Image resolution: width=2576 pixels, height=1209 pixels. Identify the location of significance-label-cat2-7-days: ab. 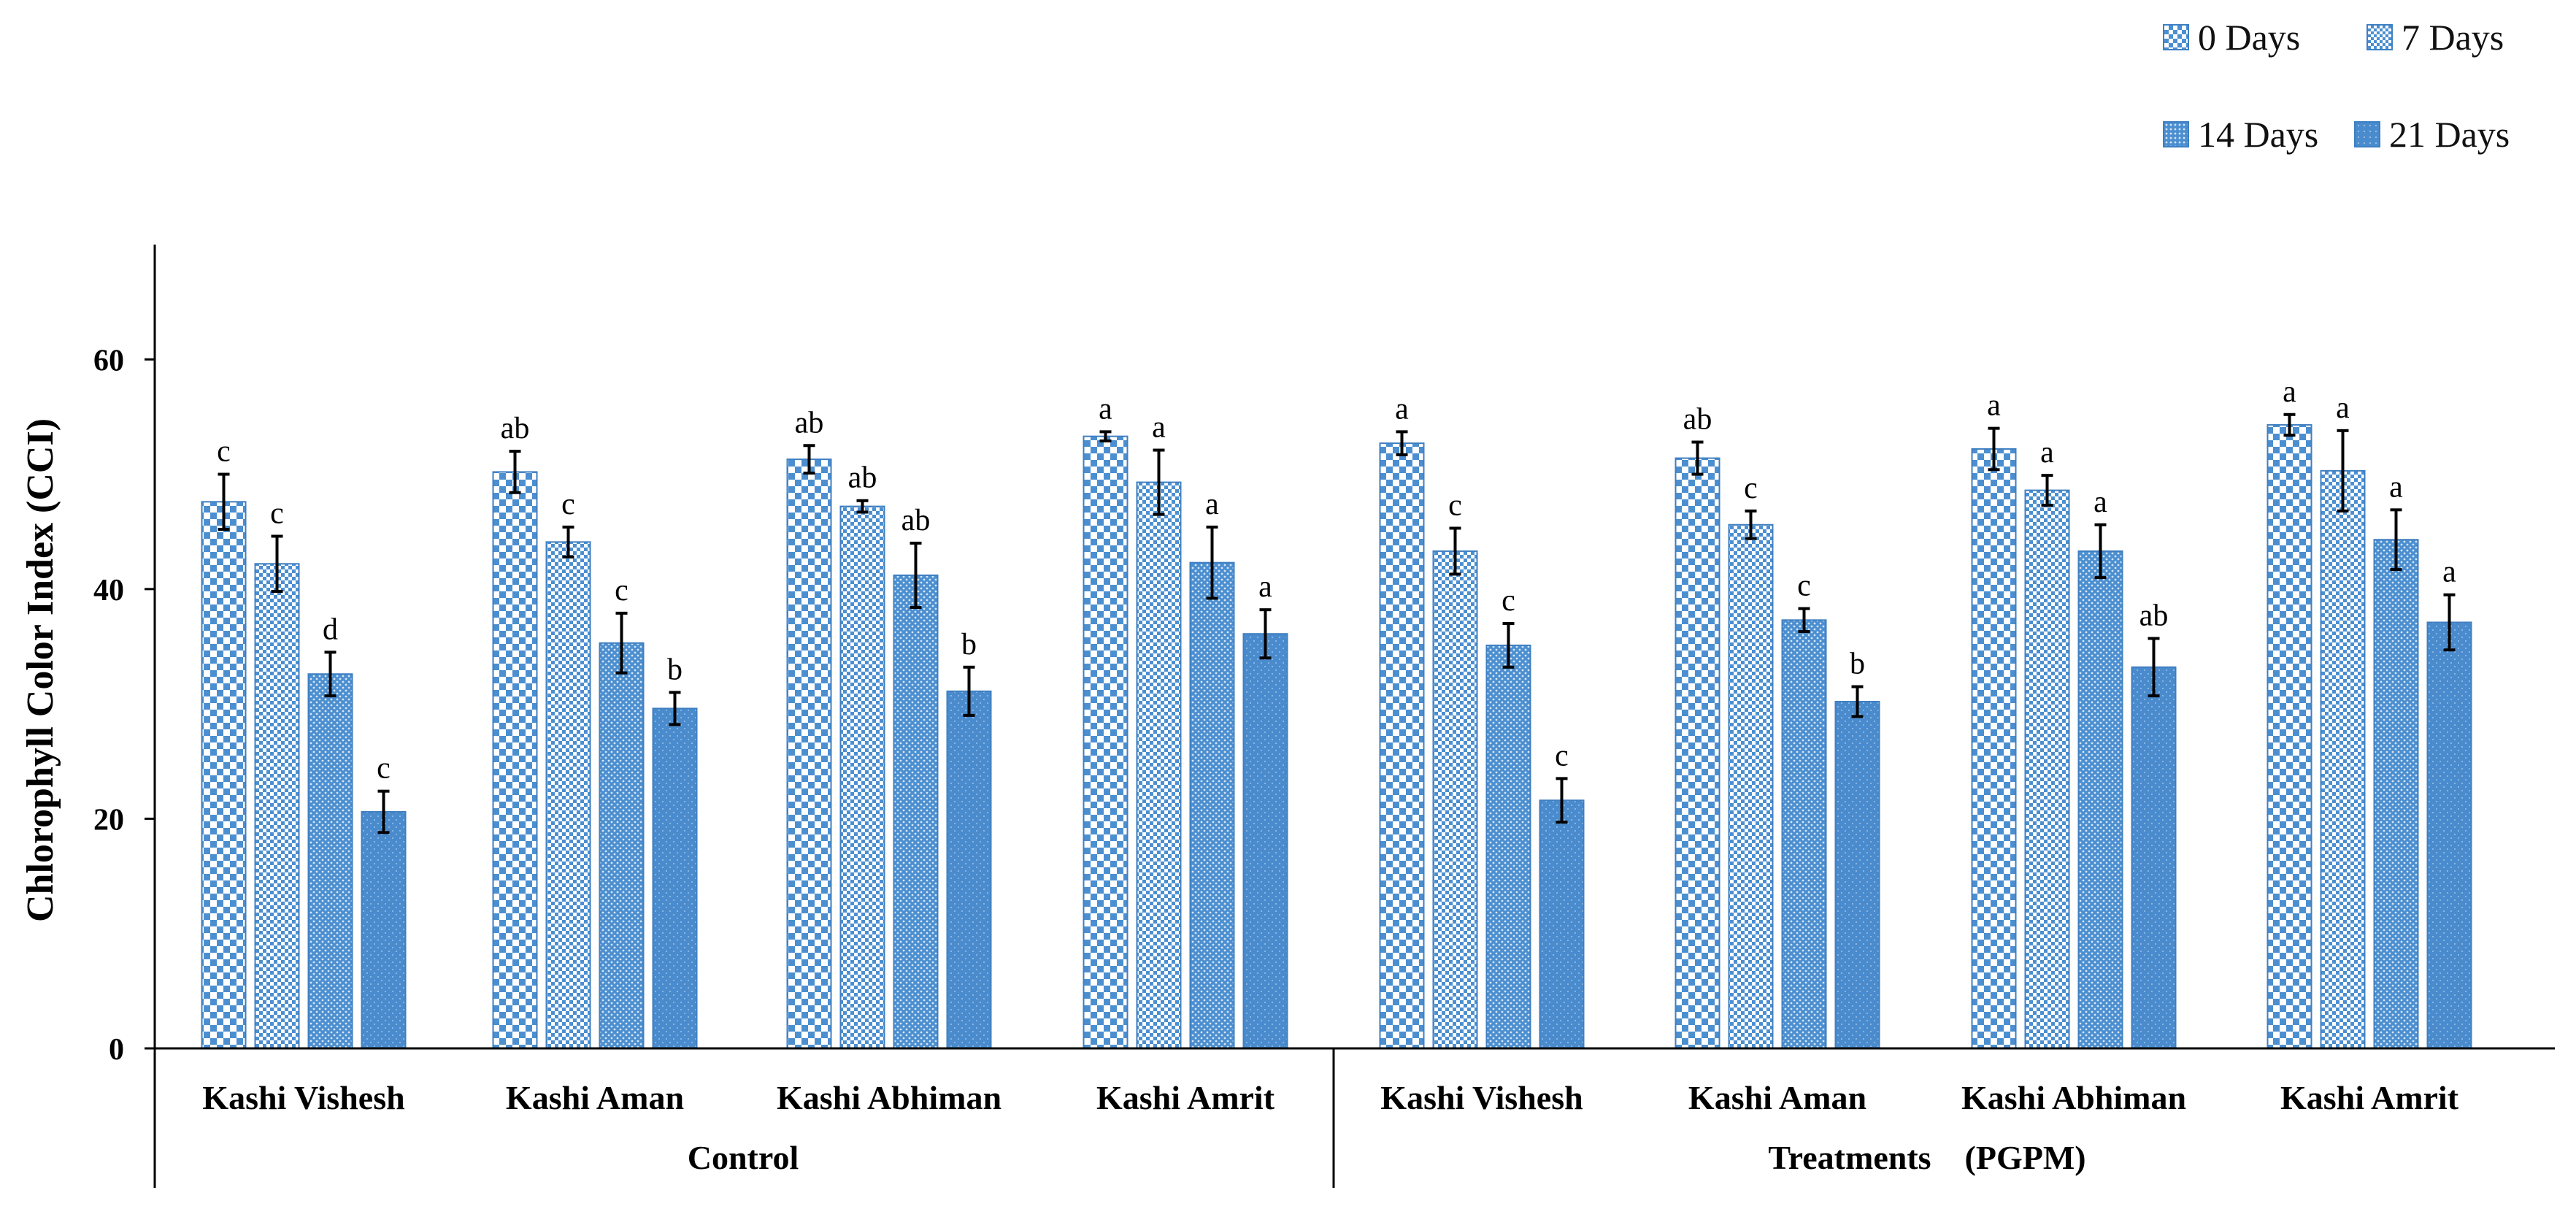
(862, 478).